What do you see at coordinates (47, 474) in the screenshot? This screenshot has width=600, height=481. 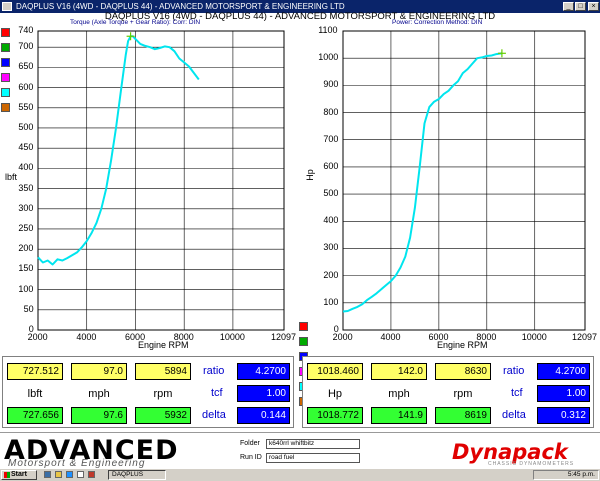 I see `desktop-icon` at bounding box center [47, 474].